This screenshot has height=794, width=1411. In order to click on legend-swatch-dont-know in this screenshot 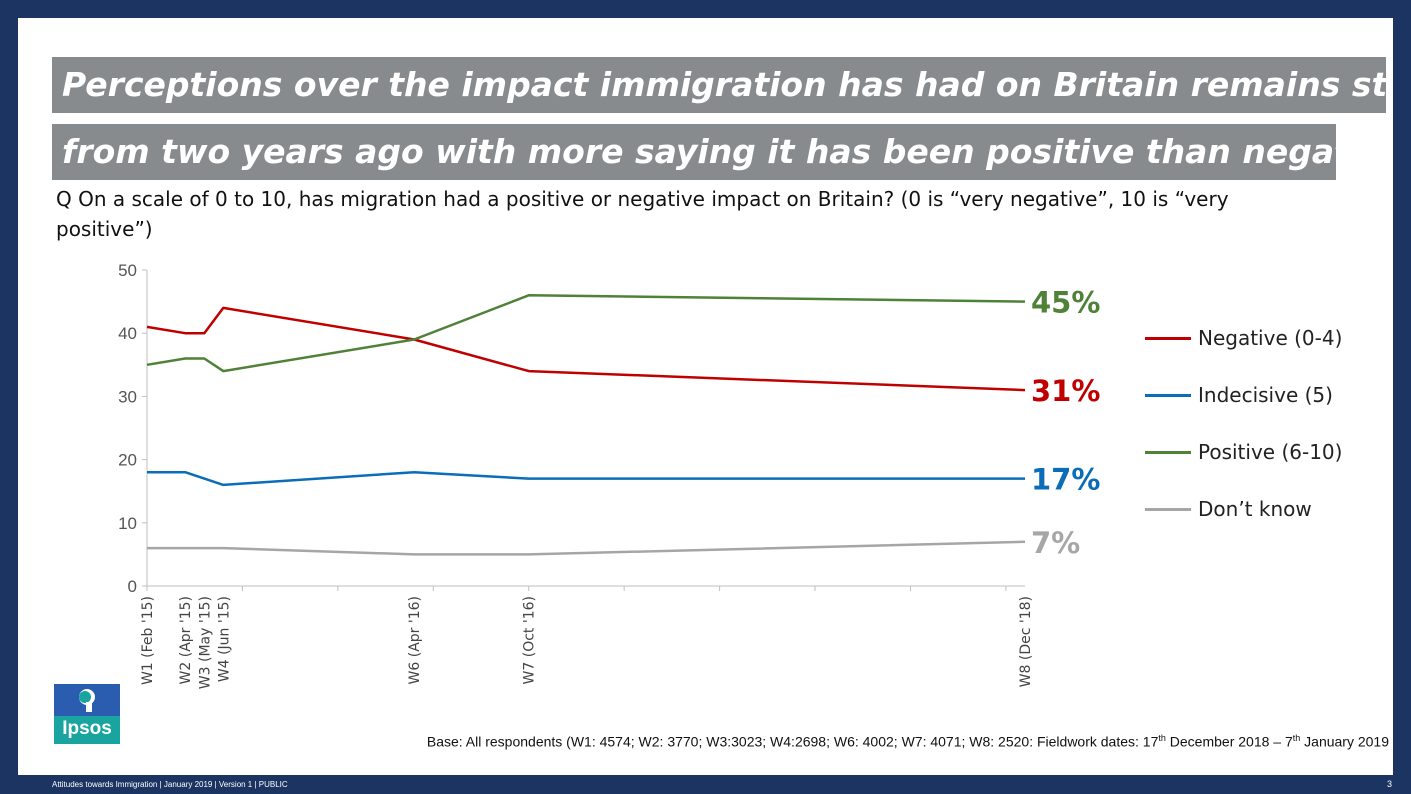, I will do `click(1168, 509)`.